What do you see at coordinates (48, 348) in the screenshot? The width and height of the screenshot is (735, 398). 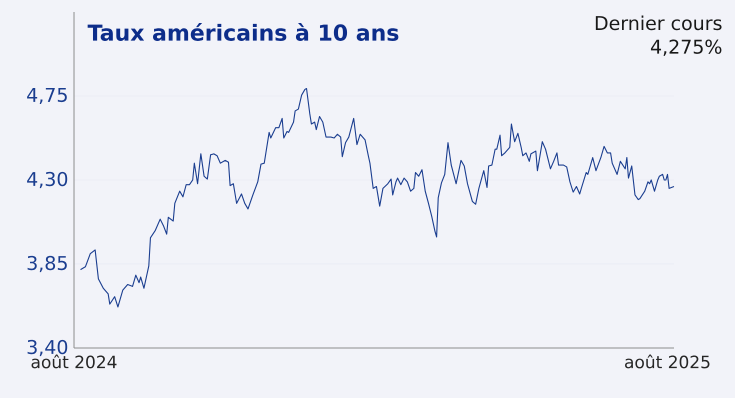 I see `y-tick-label: 3,40` at bounding box center [48, 348].